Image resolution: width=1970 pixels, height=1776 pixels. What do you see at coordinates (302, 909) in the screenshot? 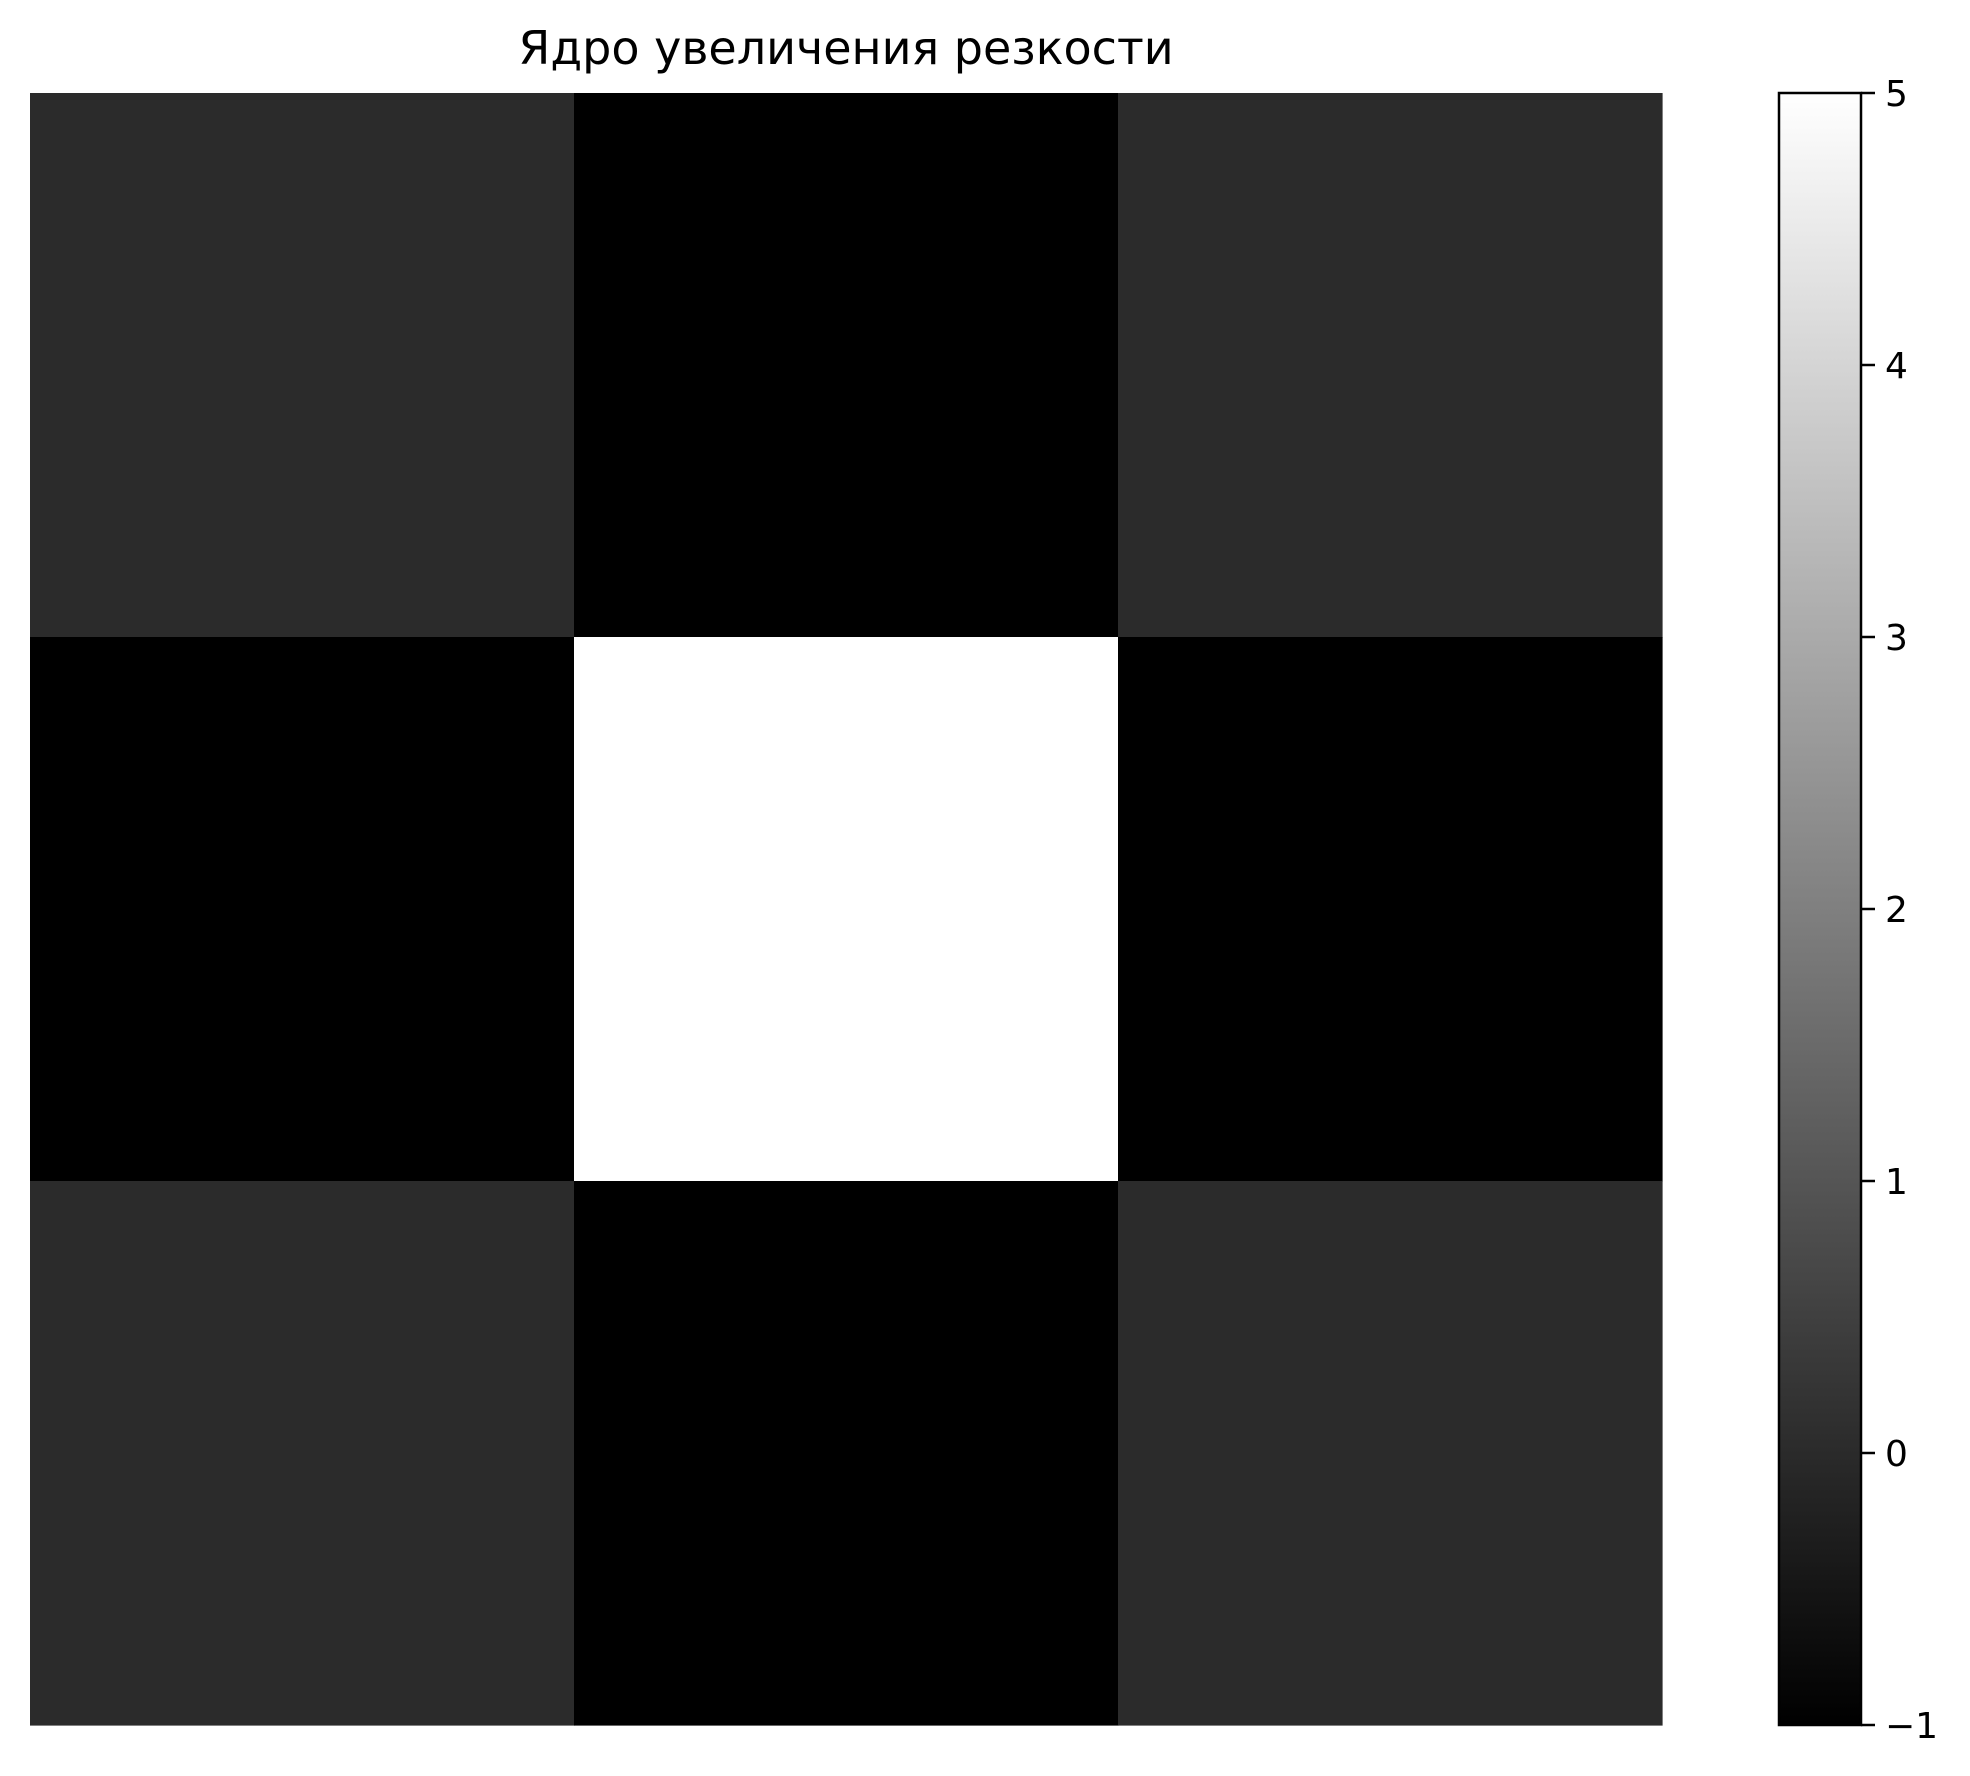
I see `heatmap-cell-r1-c0` at bounding box center [302, 909].